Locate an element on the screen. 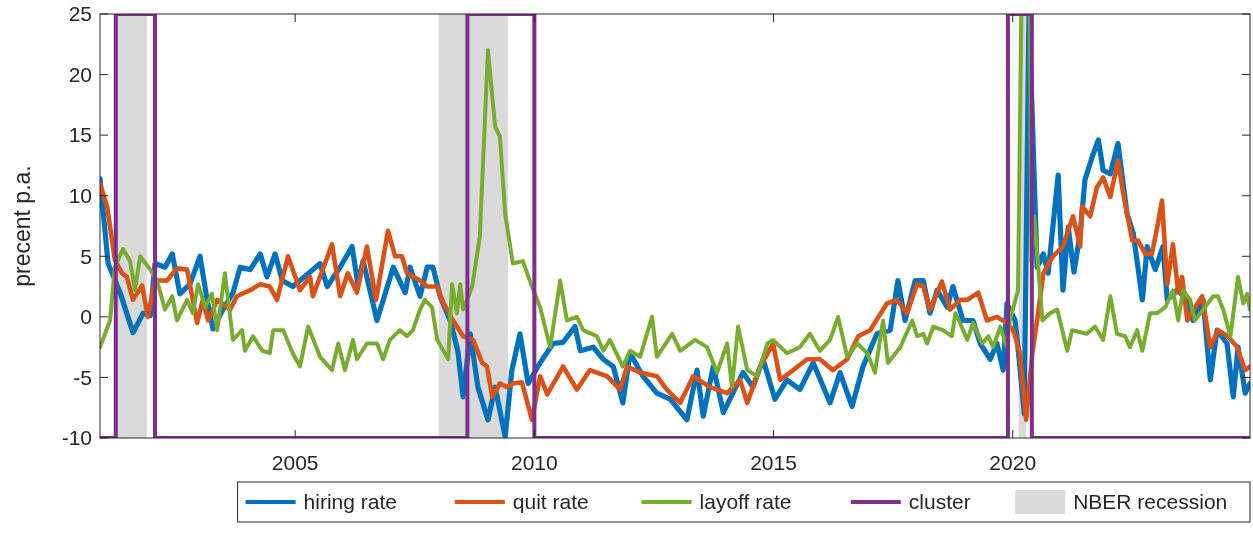 Image resolution: width=1253 pixels, height=554 pixels. y-tick-label: 25 is located at coordinates (80, 14).